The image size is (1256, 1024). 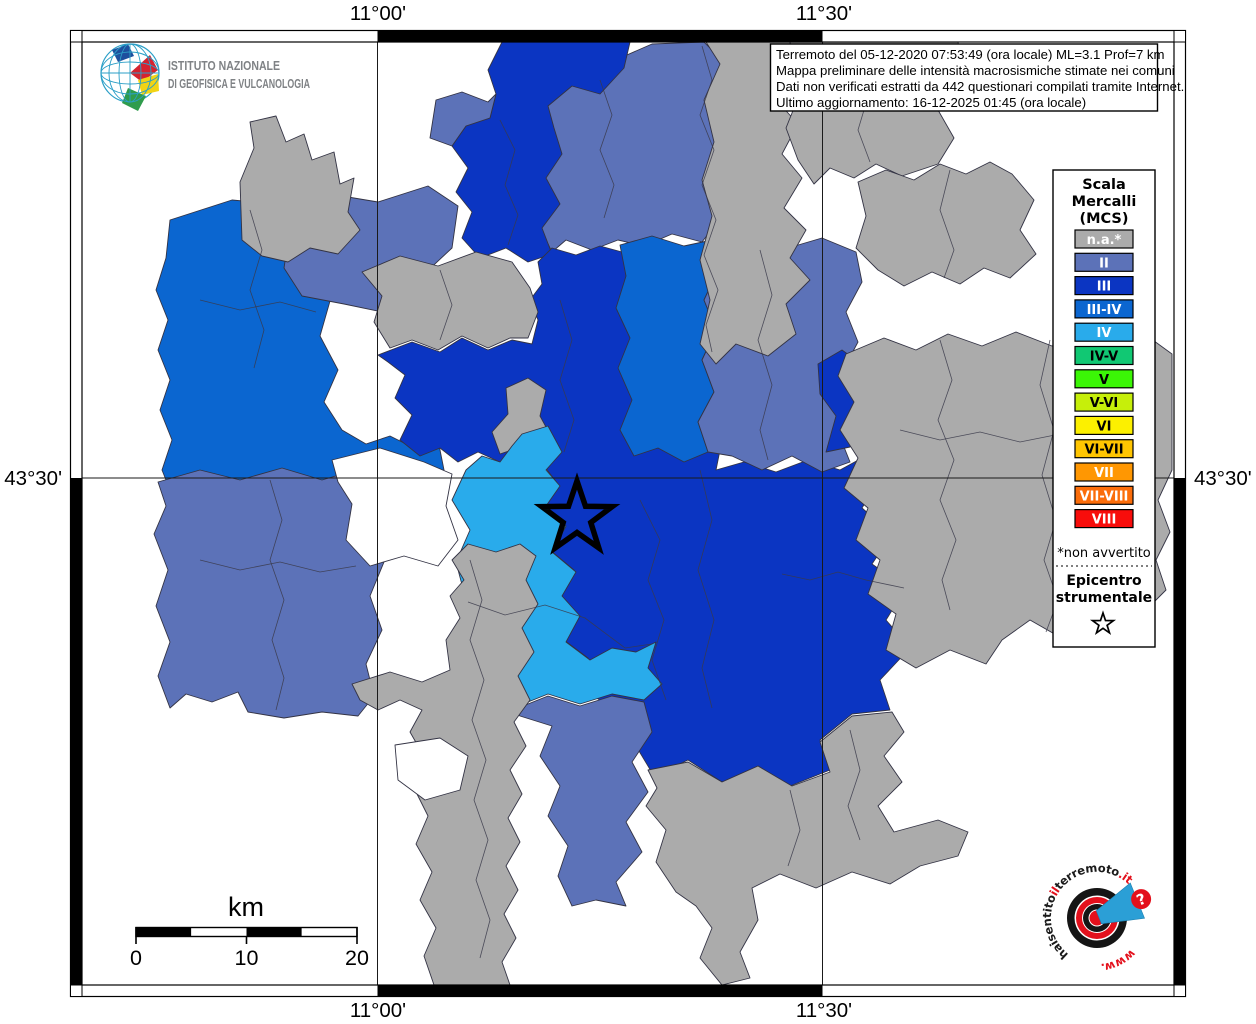 What do you see at coordinates (1179, 990) in the screenshot?
I see `frame-corner-bottom-right` at bounding box center [1179, 990].